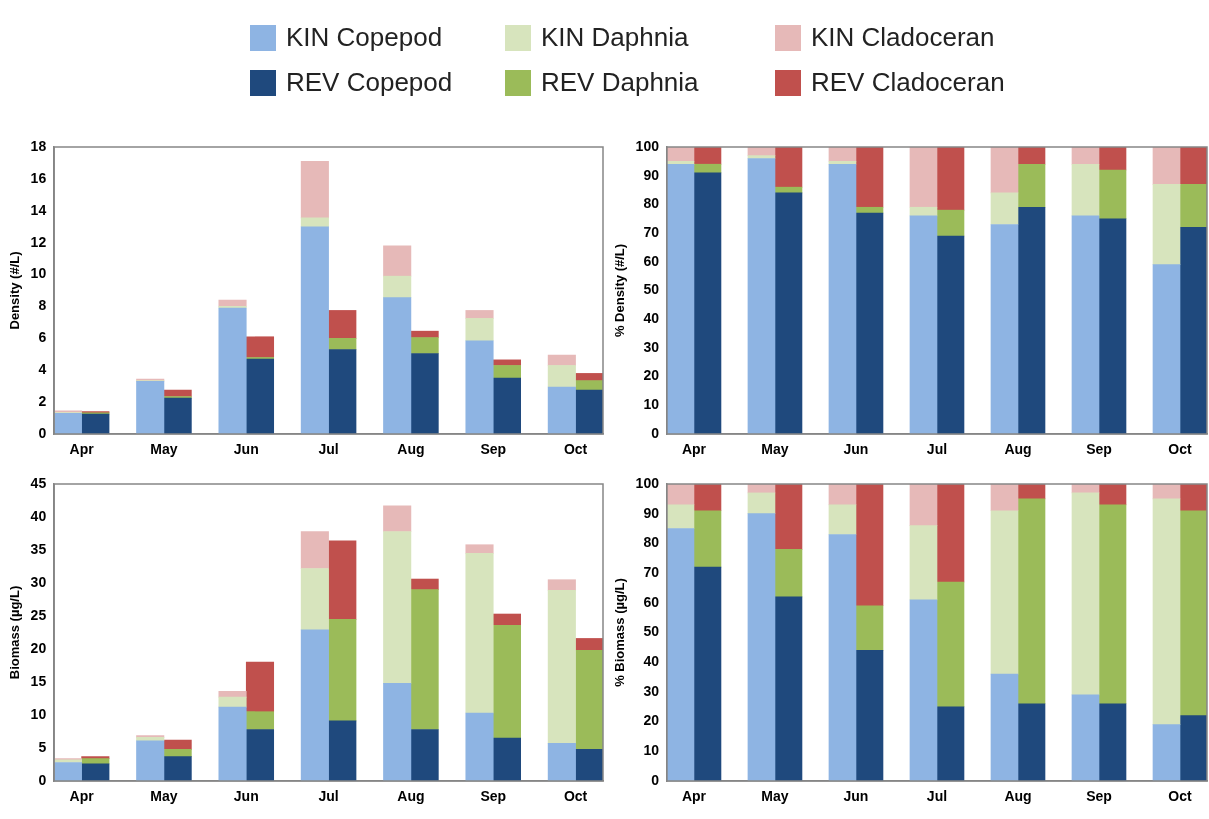 The width and height of the screenshot is (1209, 819). What do you see at coordinates (38, 548) in the screenshot?
I see `y-tick-label: 35` at bounding box center [38, 548].